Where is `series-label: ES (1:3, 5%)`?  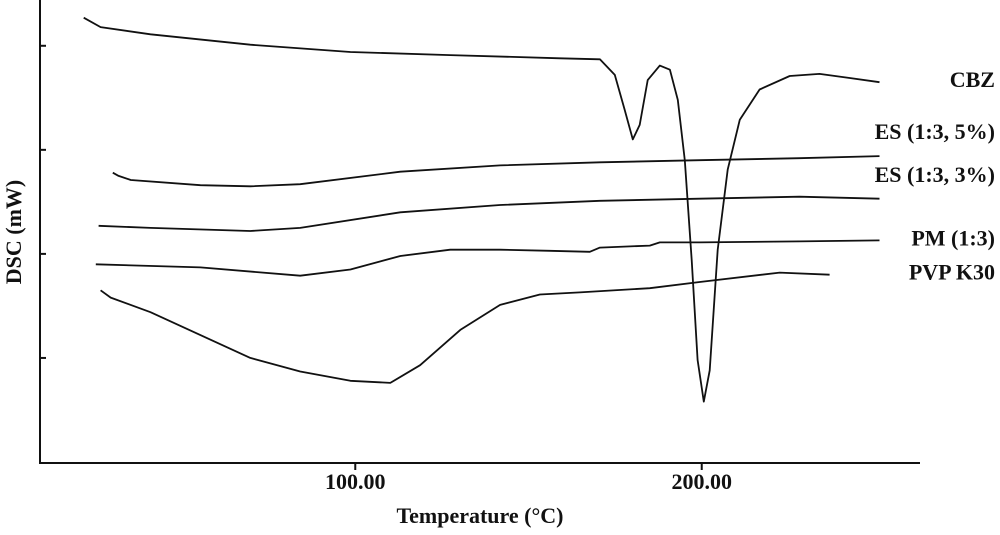
series-label: ES (1:3, 5%) is located at coordinates (935, 131).